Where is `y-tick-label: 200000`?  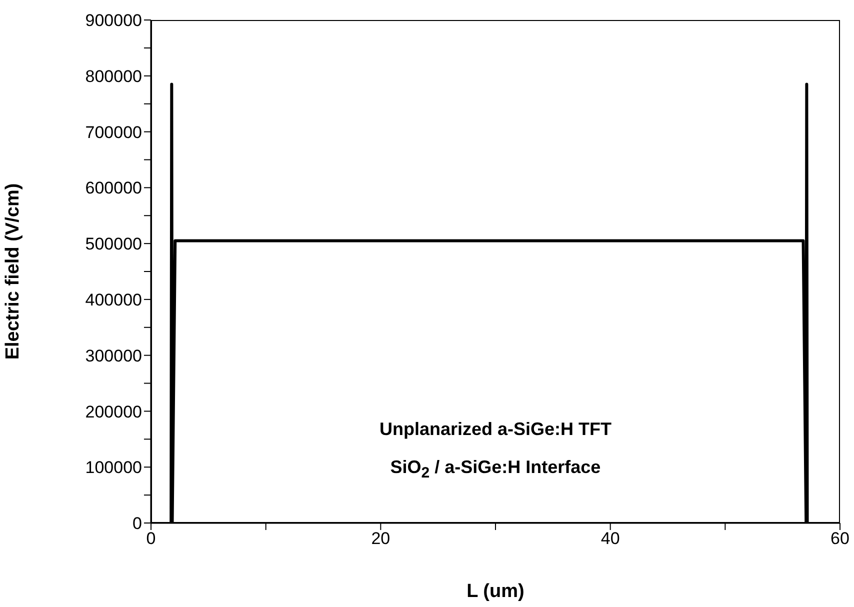
y-tick-label: 200000 is located at coordinates (113, 412).